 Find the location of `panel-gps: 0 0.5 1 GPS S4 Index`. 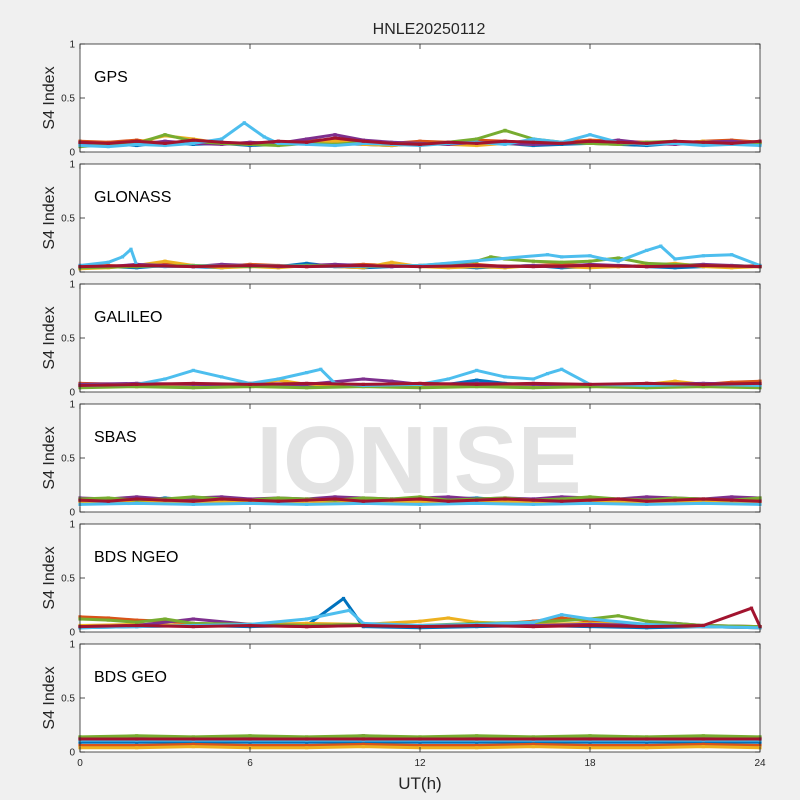

panel-gps: 0 0.5 1 GPS S4 Index is located at coordinates (401, 99).